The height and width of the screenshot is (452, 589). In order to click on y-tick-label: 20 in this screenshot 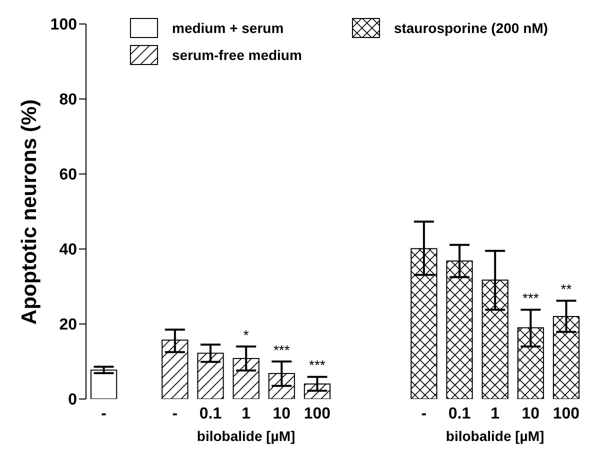, I will do `click(68, 325)`.